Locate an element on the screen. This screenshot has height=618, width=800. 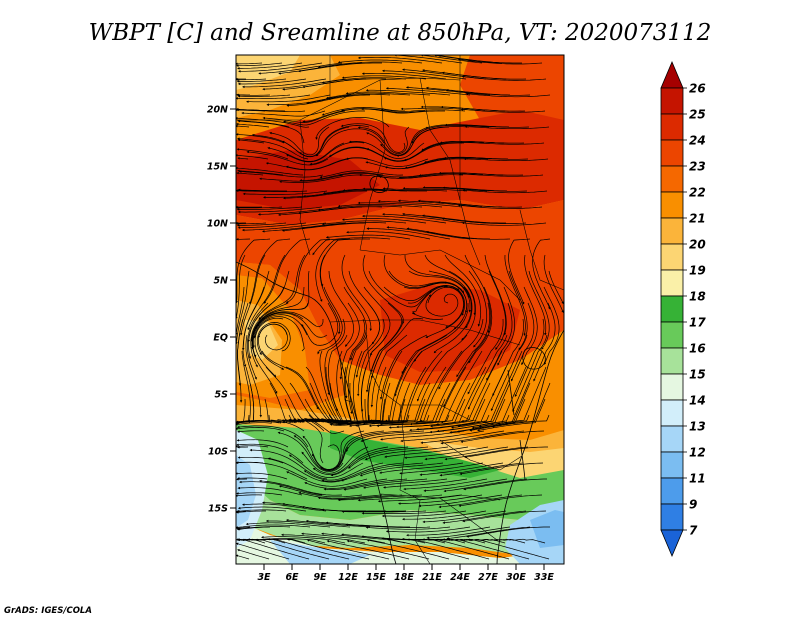
lat-label: 5N is located at coordinates (220, 281).